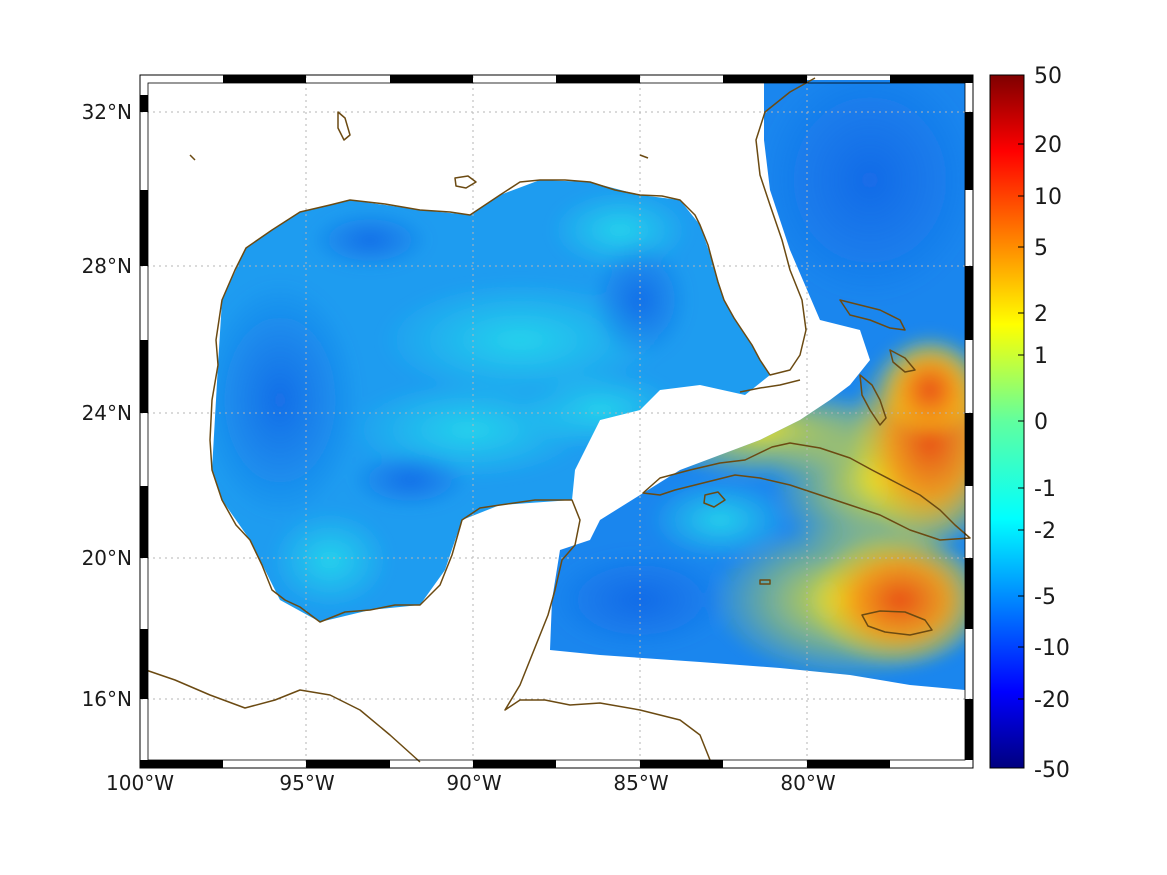 This screenshot has width=1167, height=875. What do you see at coordinates (1052, 700) in the screenshot?
I see `colorbar-label-neg20: -20` at bounding box center [1052, 700].